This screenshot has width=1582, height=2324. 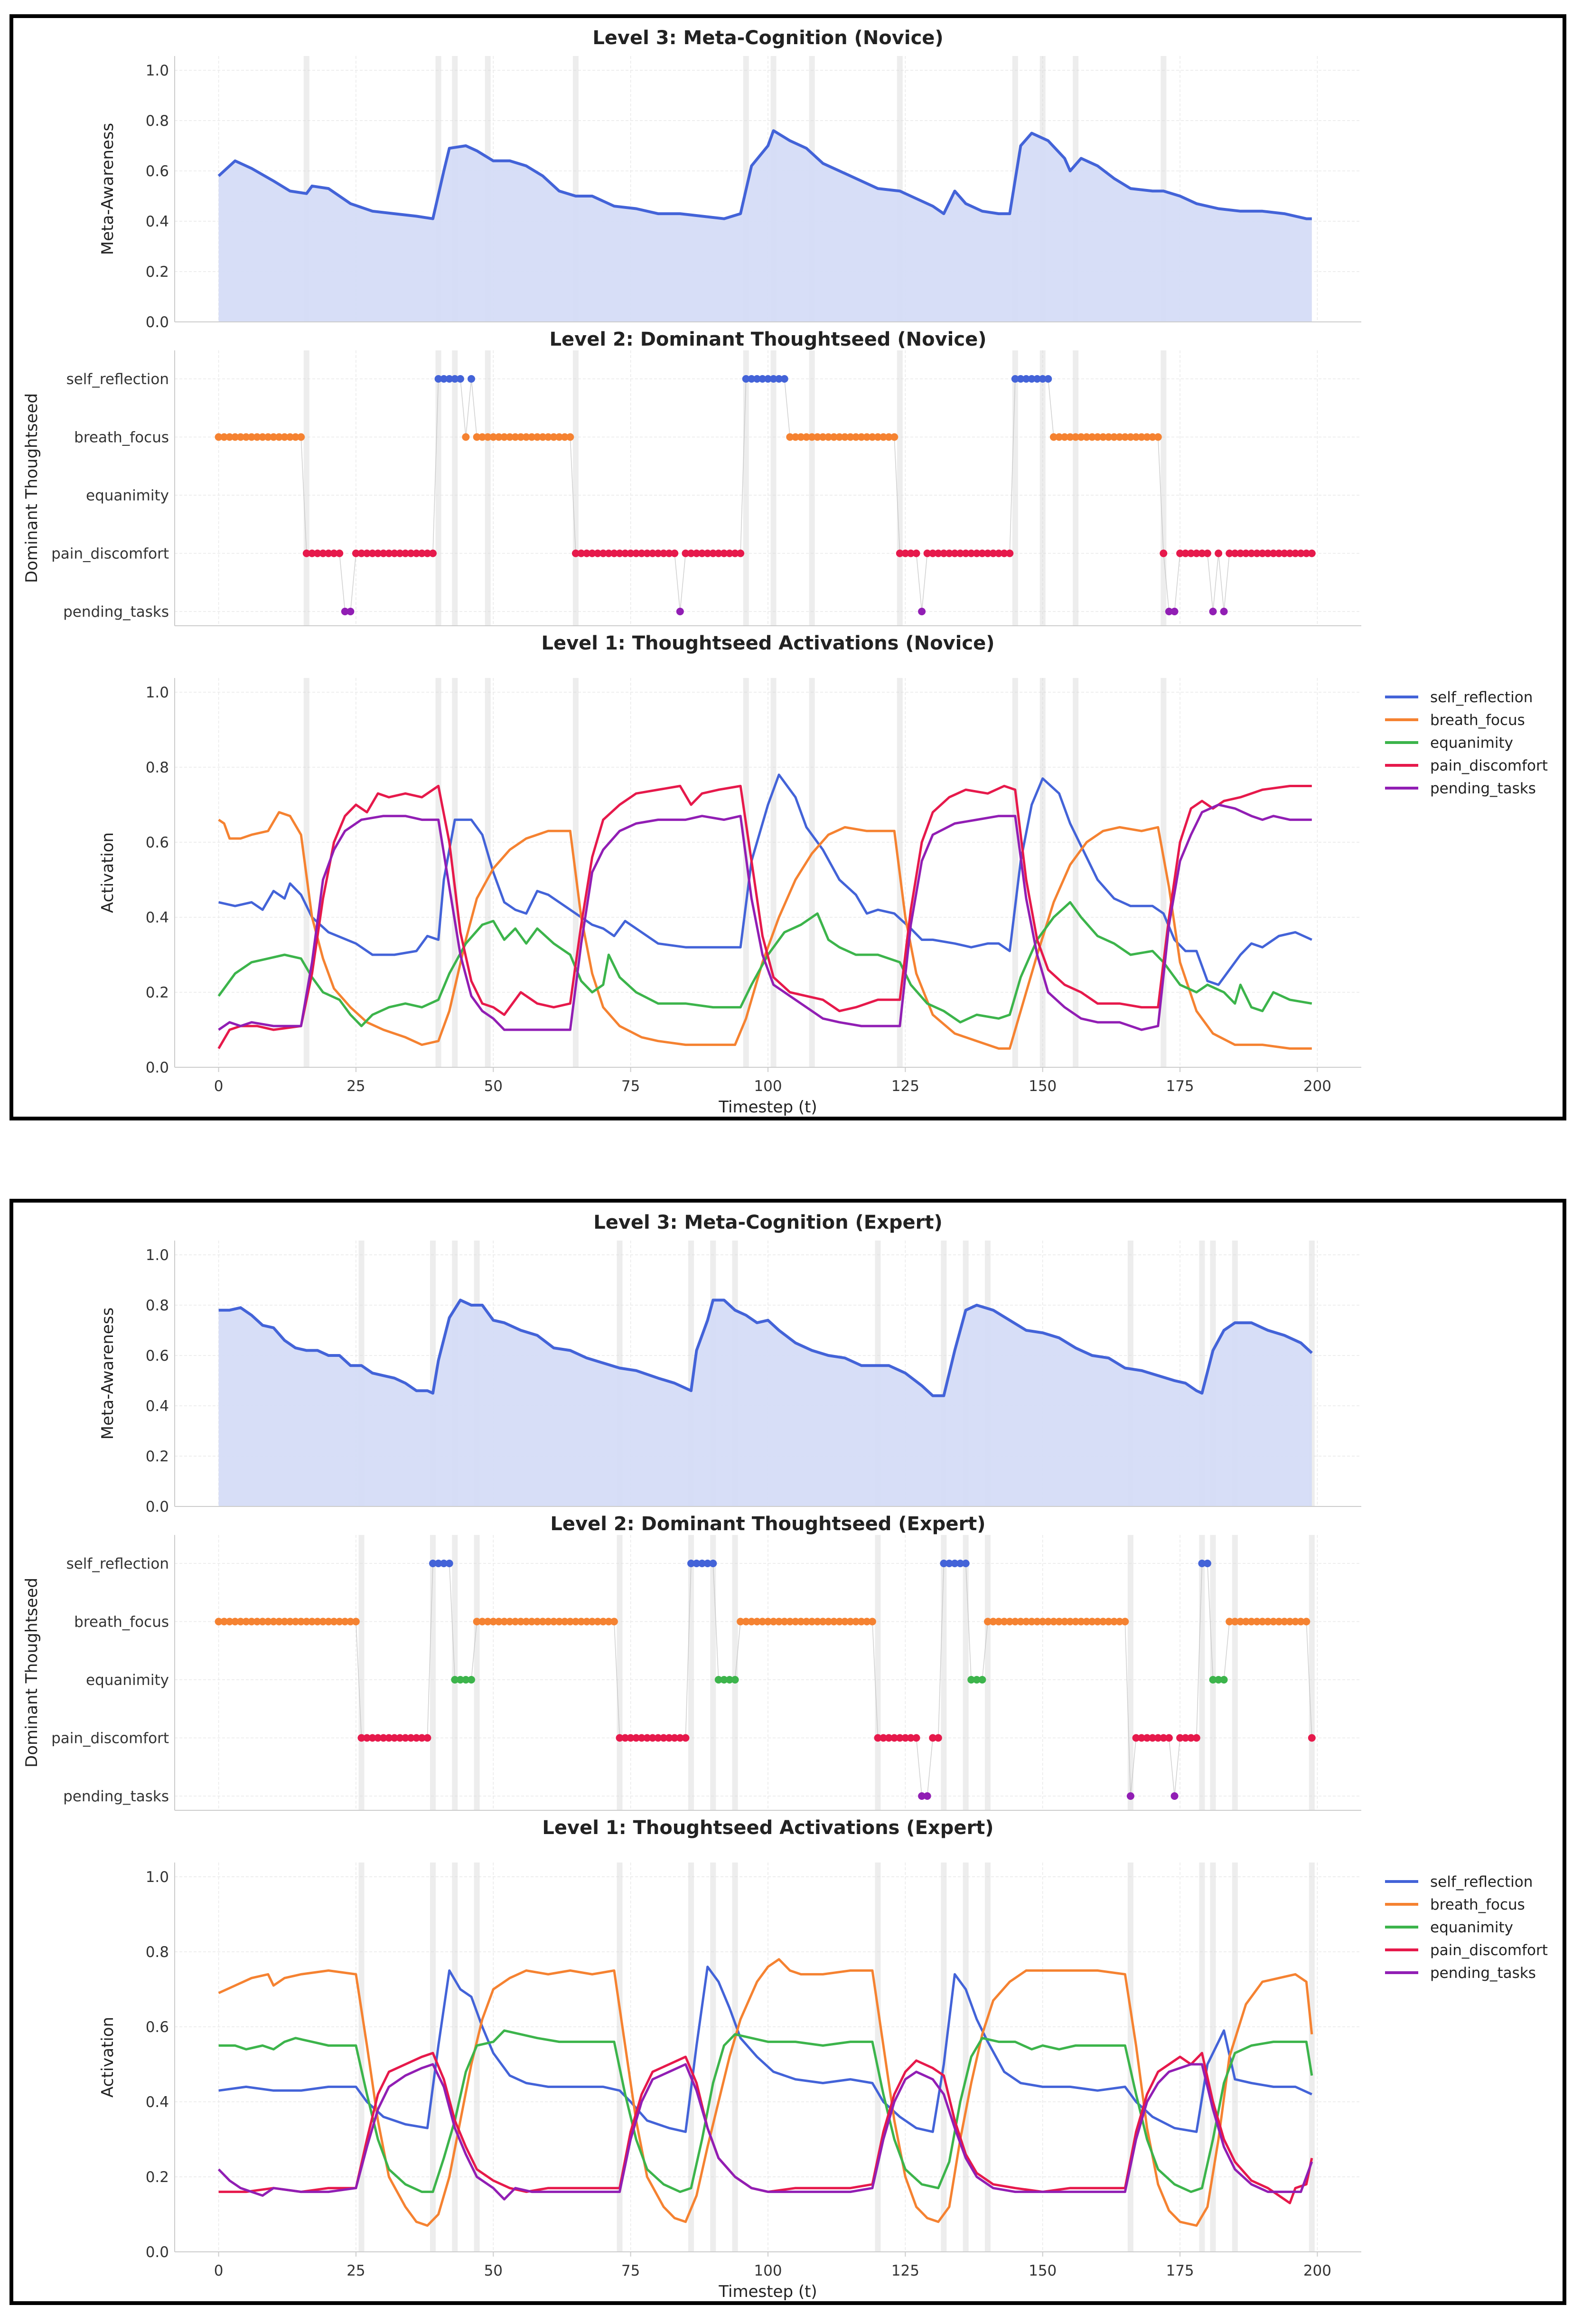 What do you see at coordinates (905, 1086) in the screenshot?
I see `x-tick-label: 125` at bounding box center [905, 1086].